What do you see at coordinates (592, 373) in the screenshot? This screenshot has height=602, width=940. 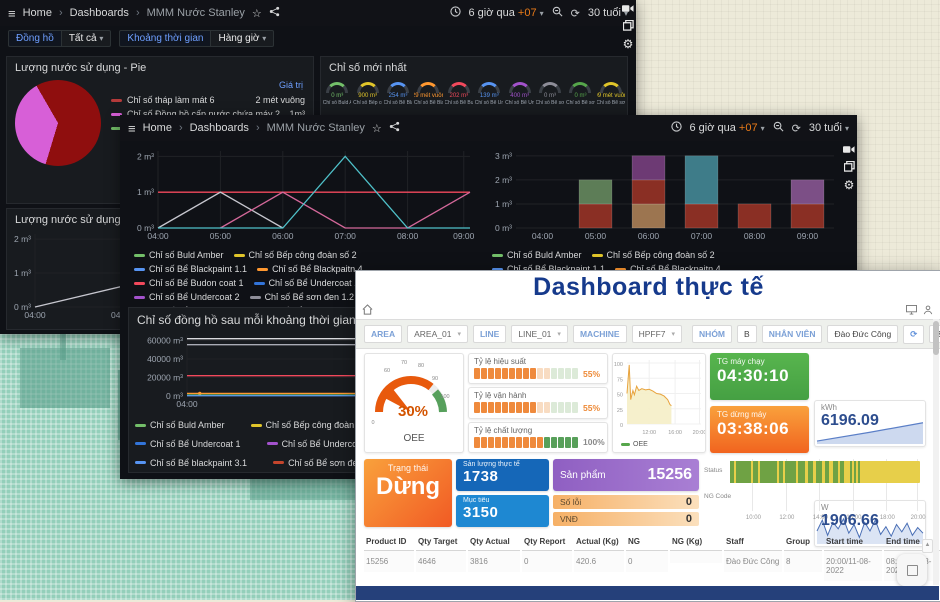 I see `rate-value: 55%` at bounding box center [592, 373].